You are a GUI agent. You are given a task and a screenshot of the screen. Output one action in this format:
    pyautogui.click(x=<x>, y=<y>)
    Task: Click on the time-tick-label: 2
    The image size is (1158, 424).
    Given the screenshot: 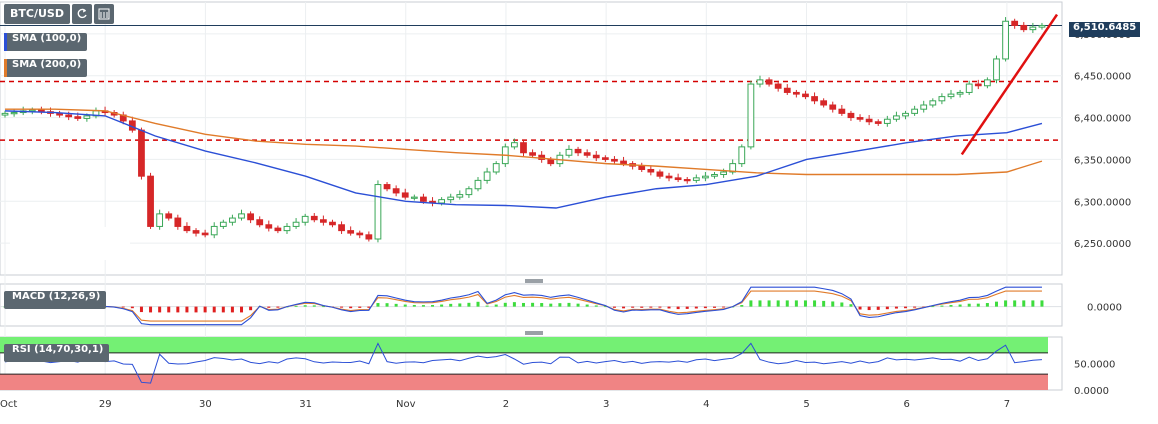 What is the action you would take?
    pyautogui.click(x=506, y=404)
    